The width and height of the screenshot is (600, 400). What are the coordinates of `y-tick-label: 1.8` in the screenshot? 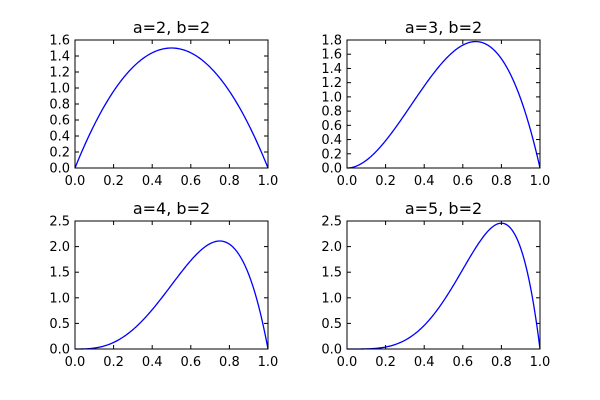 It's located at (331, 41).